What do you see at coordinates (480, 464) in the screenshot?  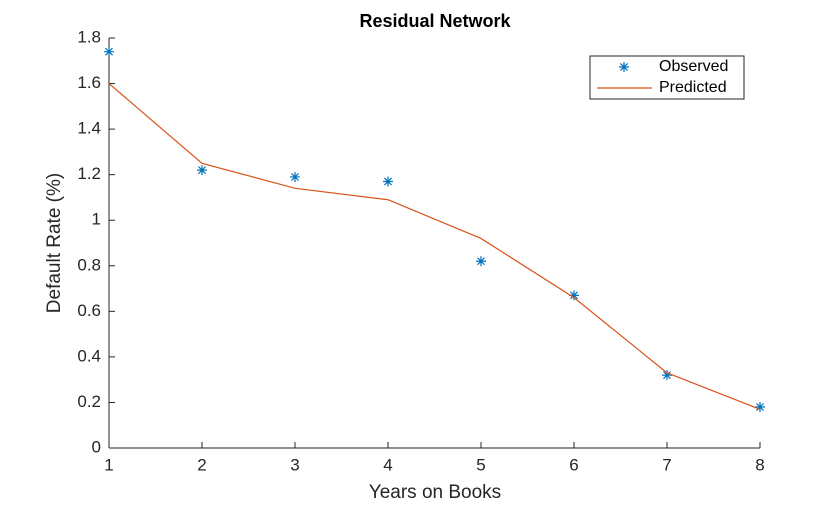 I see `x-tick-label: 5` at bounding box center [480, 464].